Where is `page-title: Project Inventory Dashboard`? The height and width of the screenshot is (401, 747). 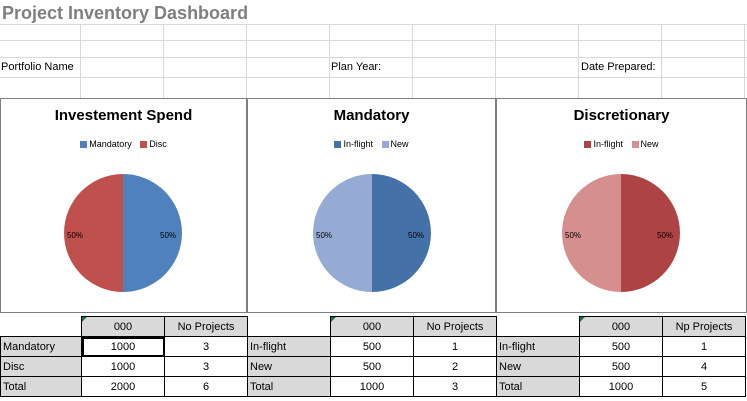
page-title: Project Inventory Dashboard is located at coordinates (125, 13).